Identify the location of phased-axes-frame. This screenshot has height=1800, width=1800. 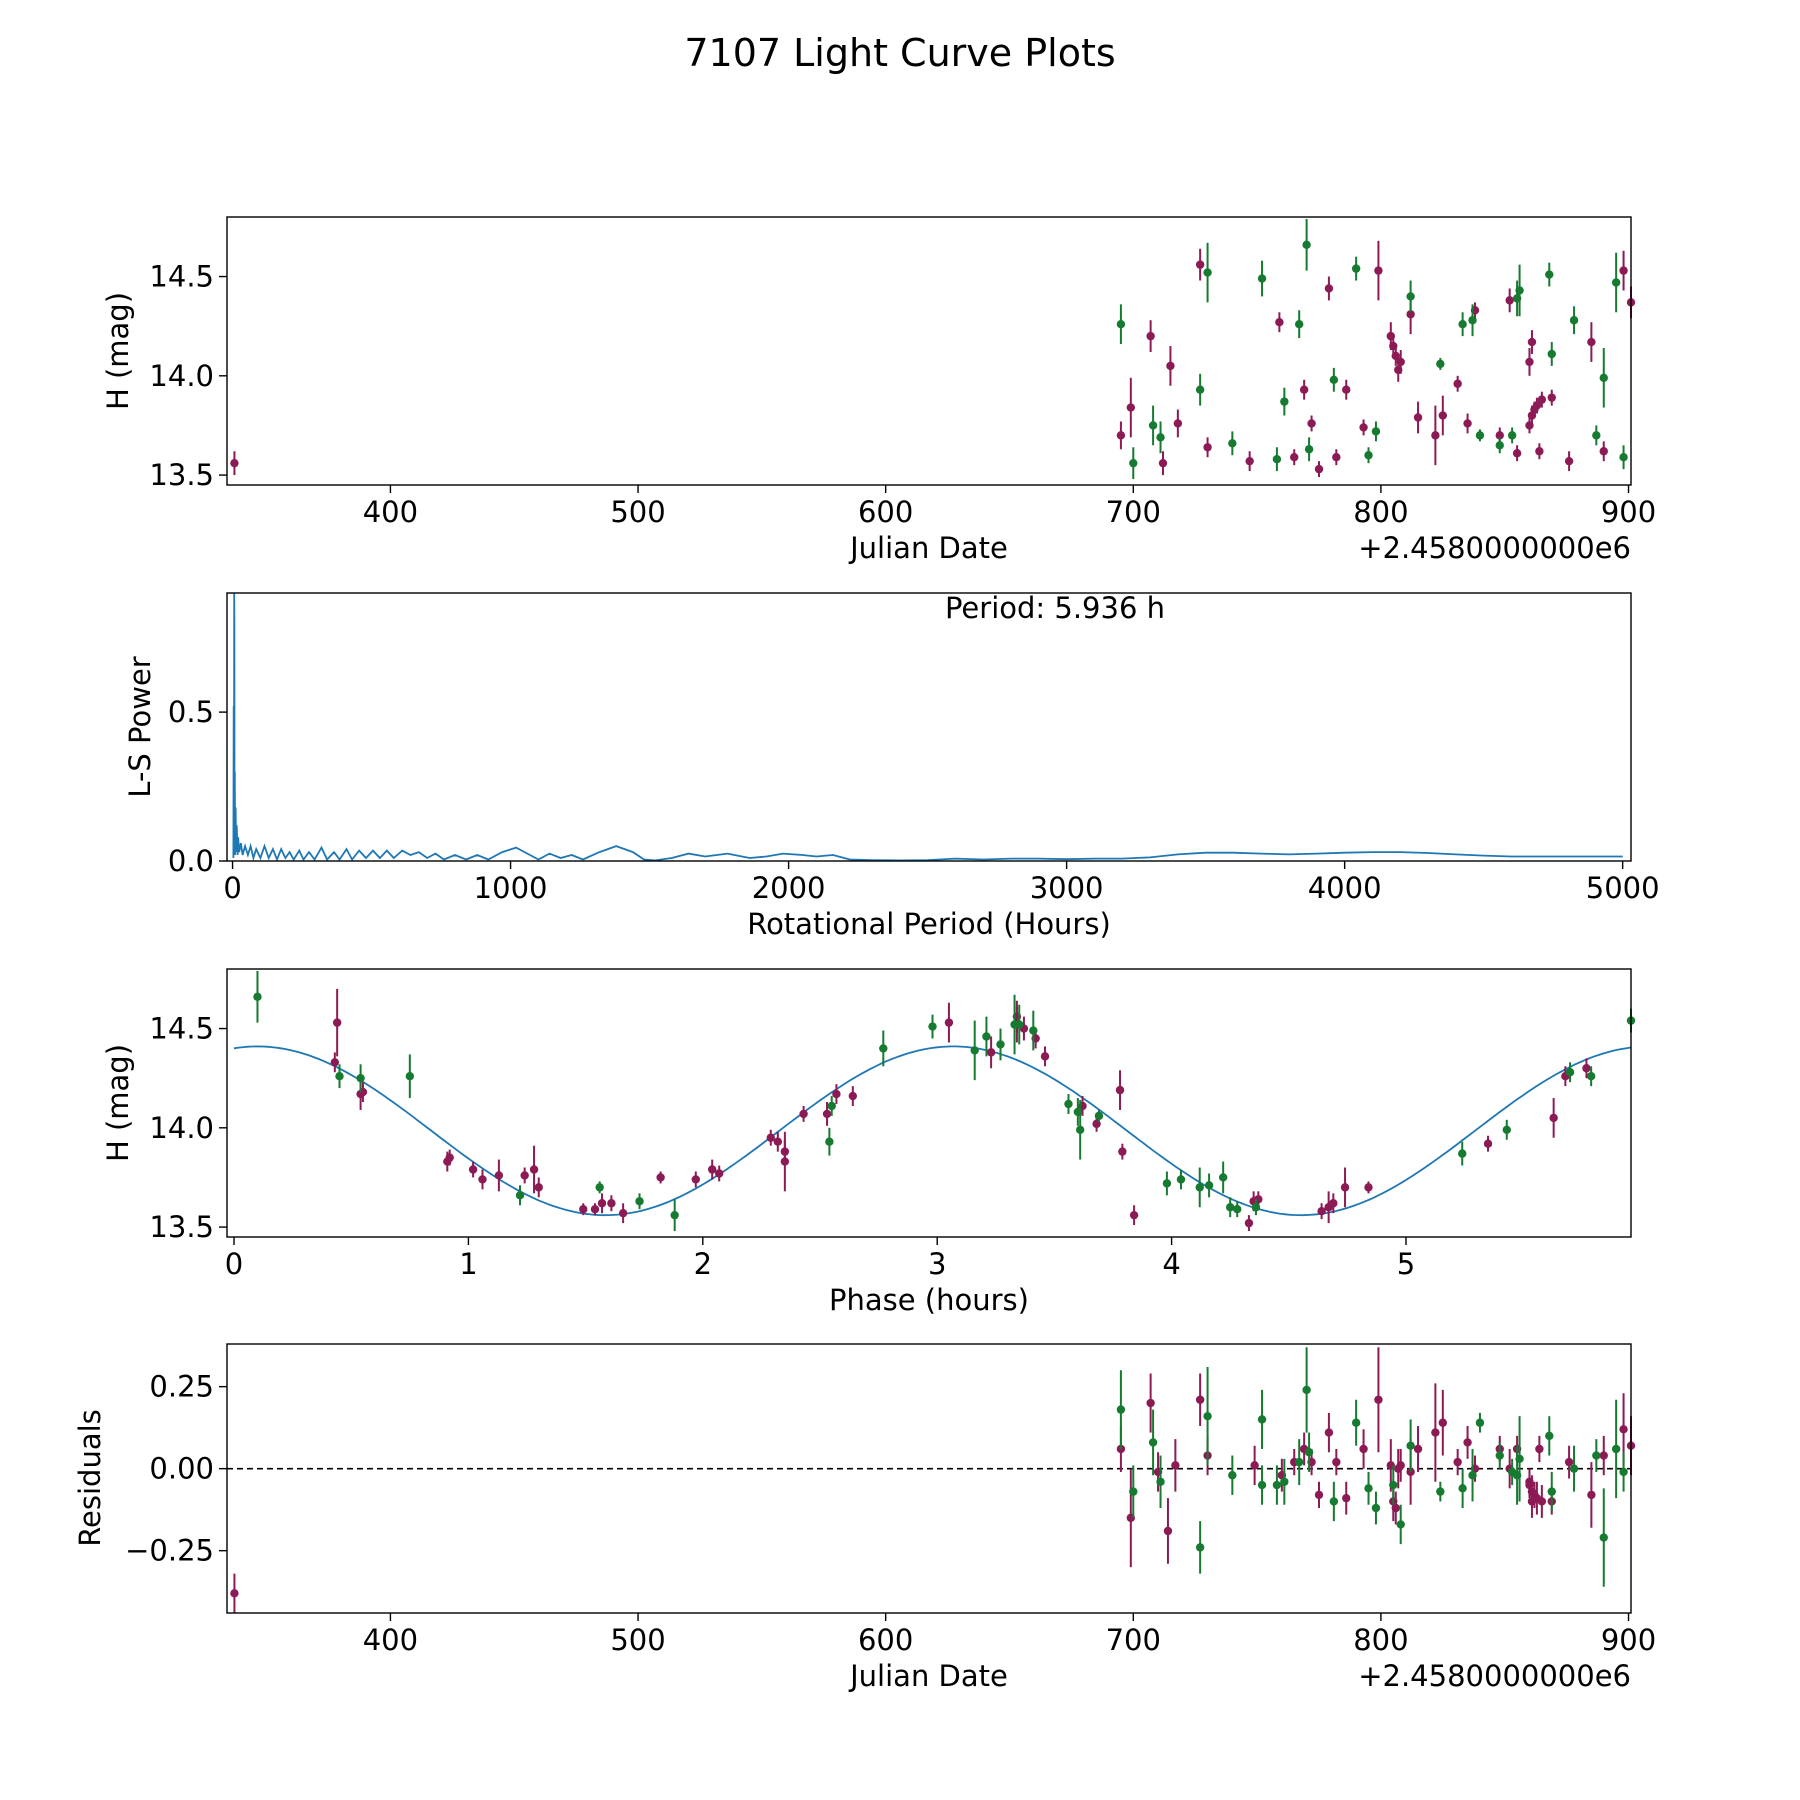
(929, 1103).